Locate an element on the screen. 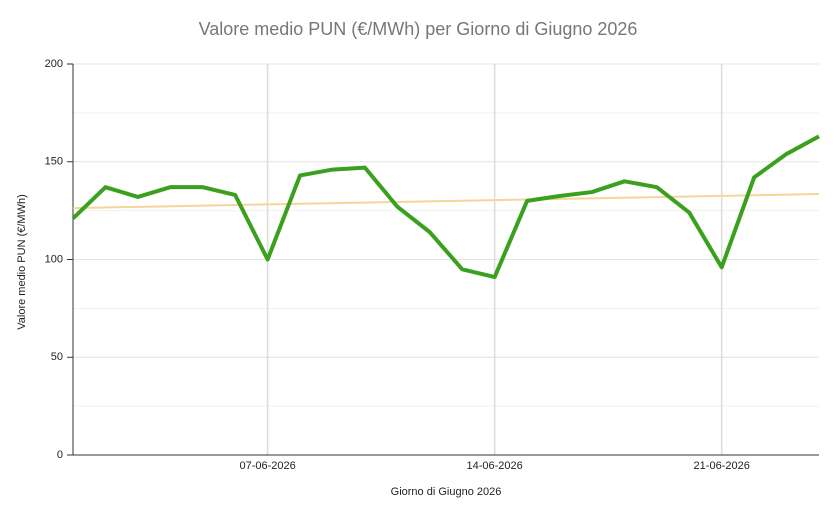  x-tick-label: 07-06-2026 is located at coordinates (267, 466).